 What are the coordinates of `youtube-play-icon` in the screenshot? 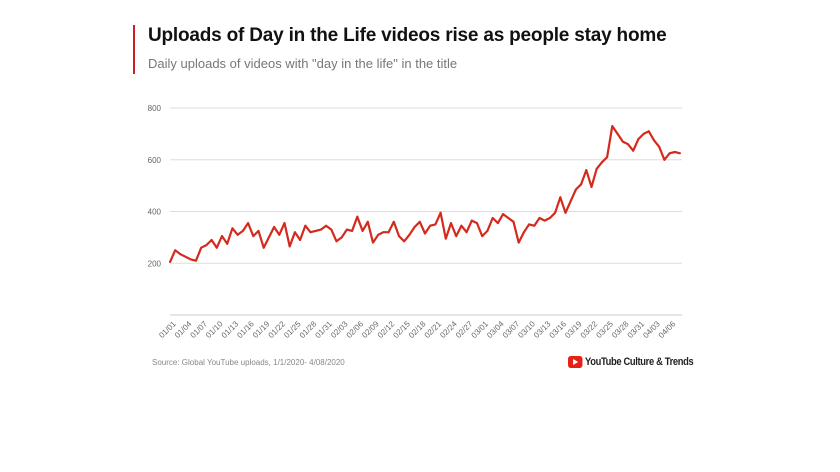 It's located at (575, 362).